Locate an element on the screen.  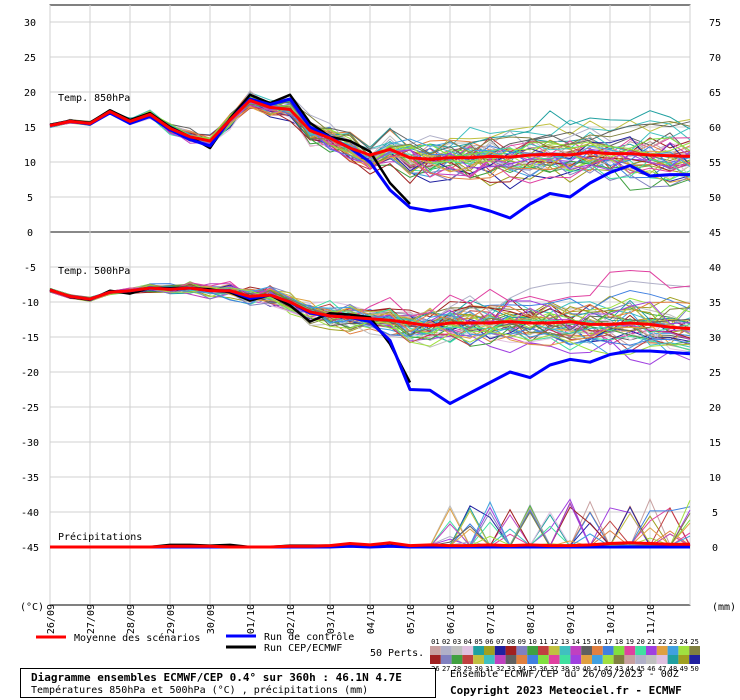
right-tick-label: 55 is located at coordinates (715, 163).